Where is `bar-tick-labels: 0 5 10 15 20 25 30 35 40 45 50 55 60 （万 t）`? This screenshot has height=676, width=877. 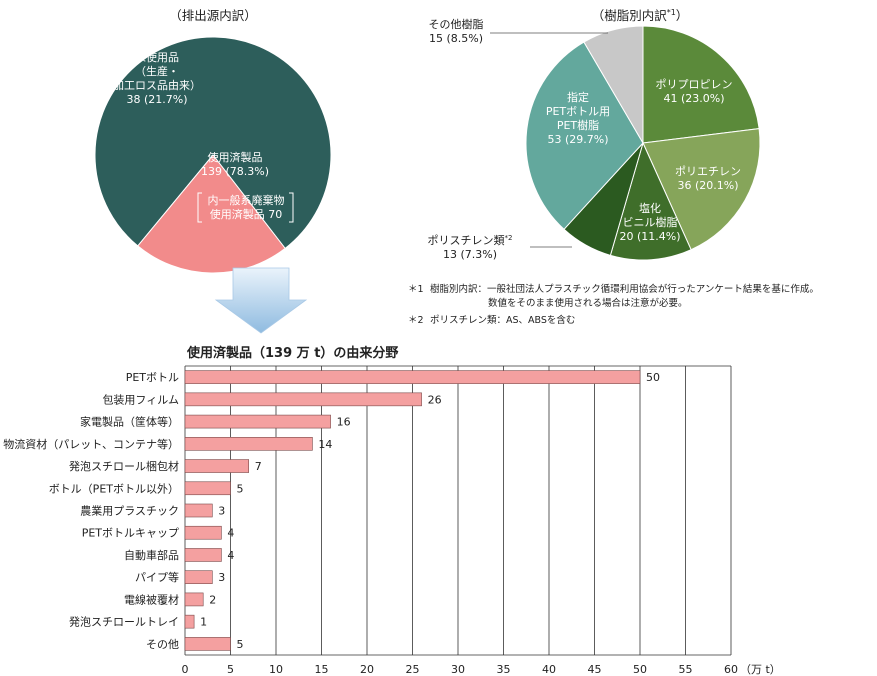
bar-tick-labels: 0 5 10 15 20 25 30 35 40 45 50 55 60 （万 t） is located at coordinates (481, 669).